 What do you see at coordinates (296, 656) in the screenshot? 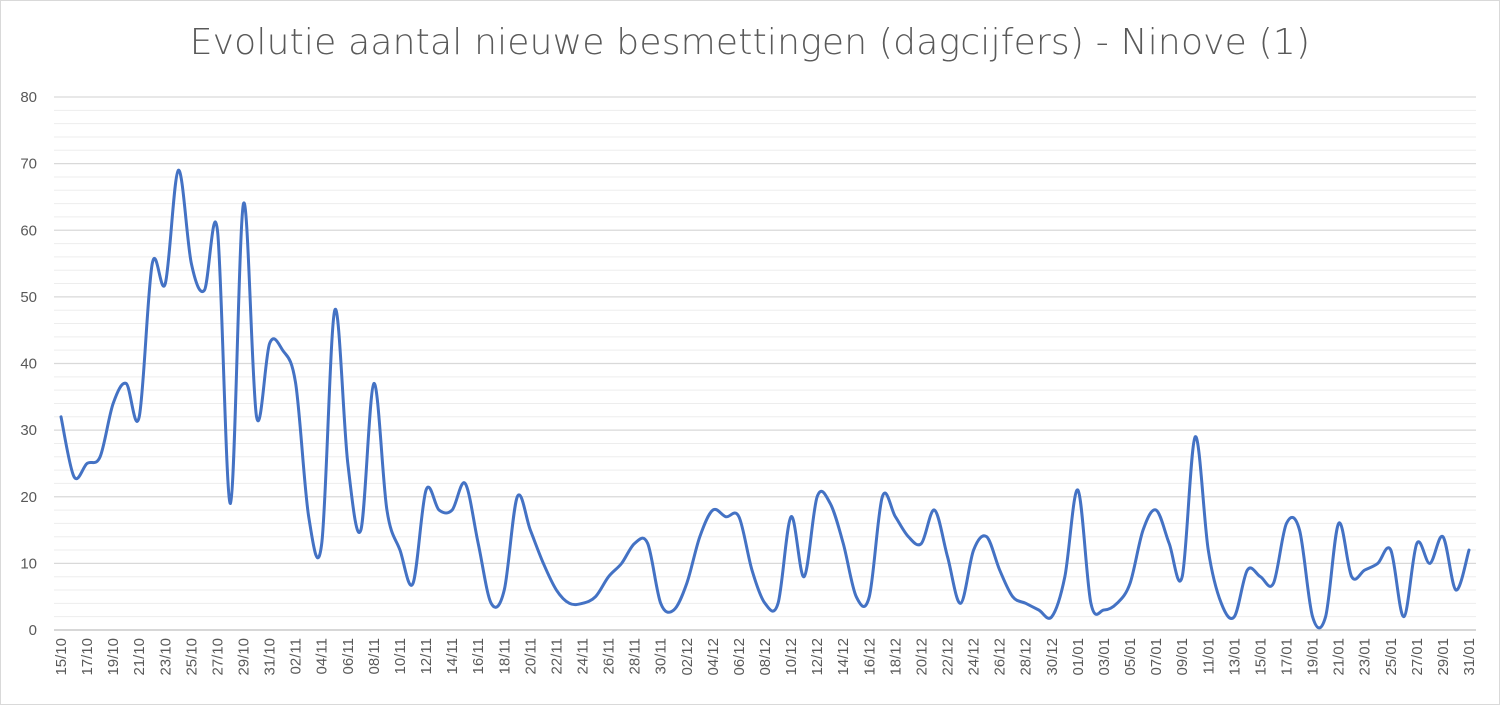
I see `x-tick-label: 02/11` at bounding box center [296, 656].